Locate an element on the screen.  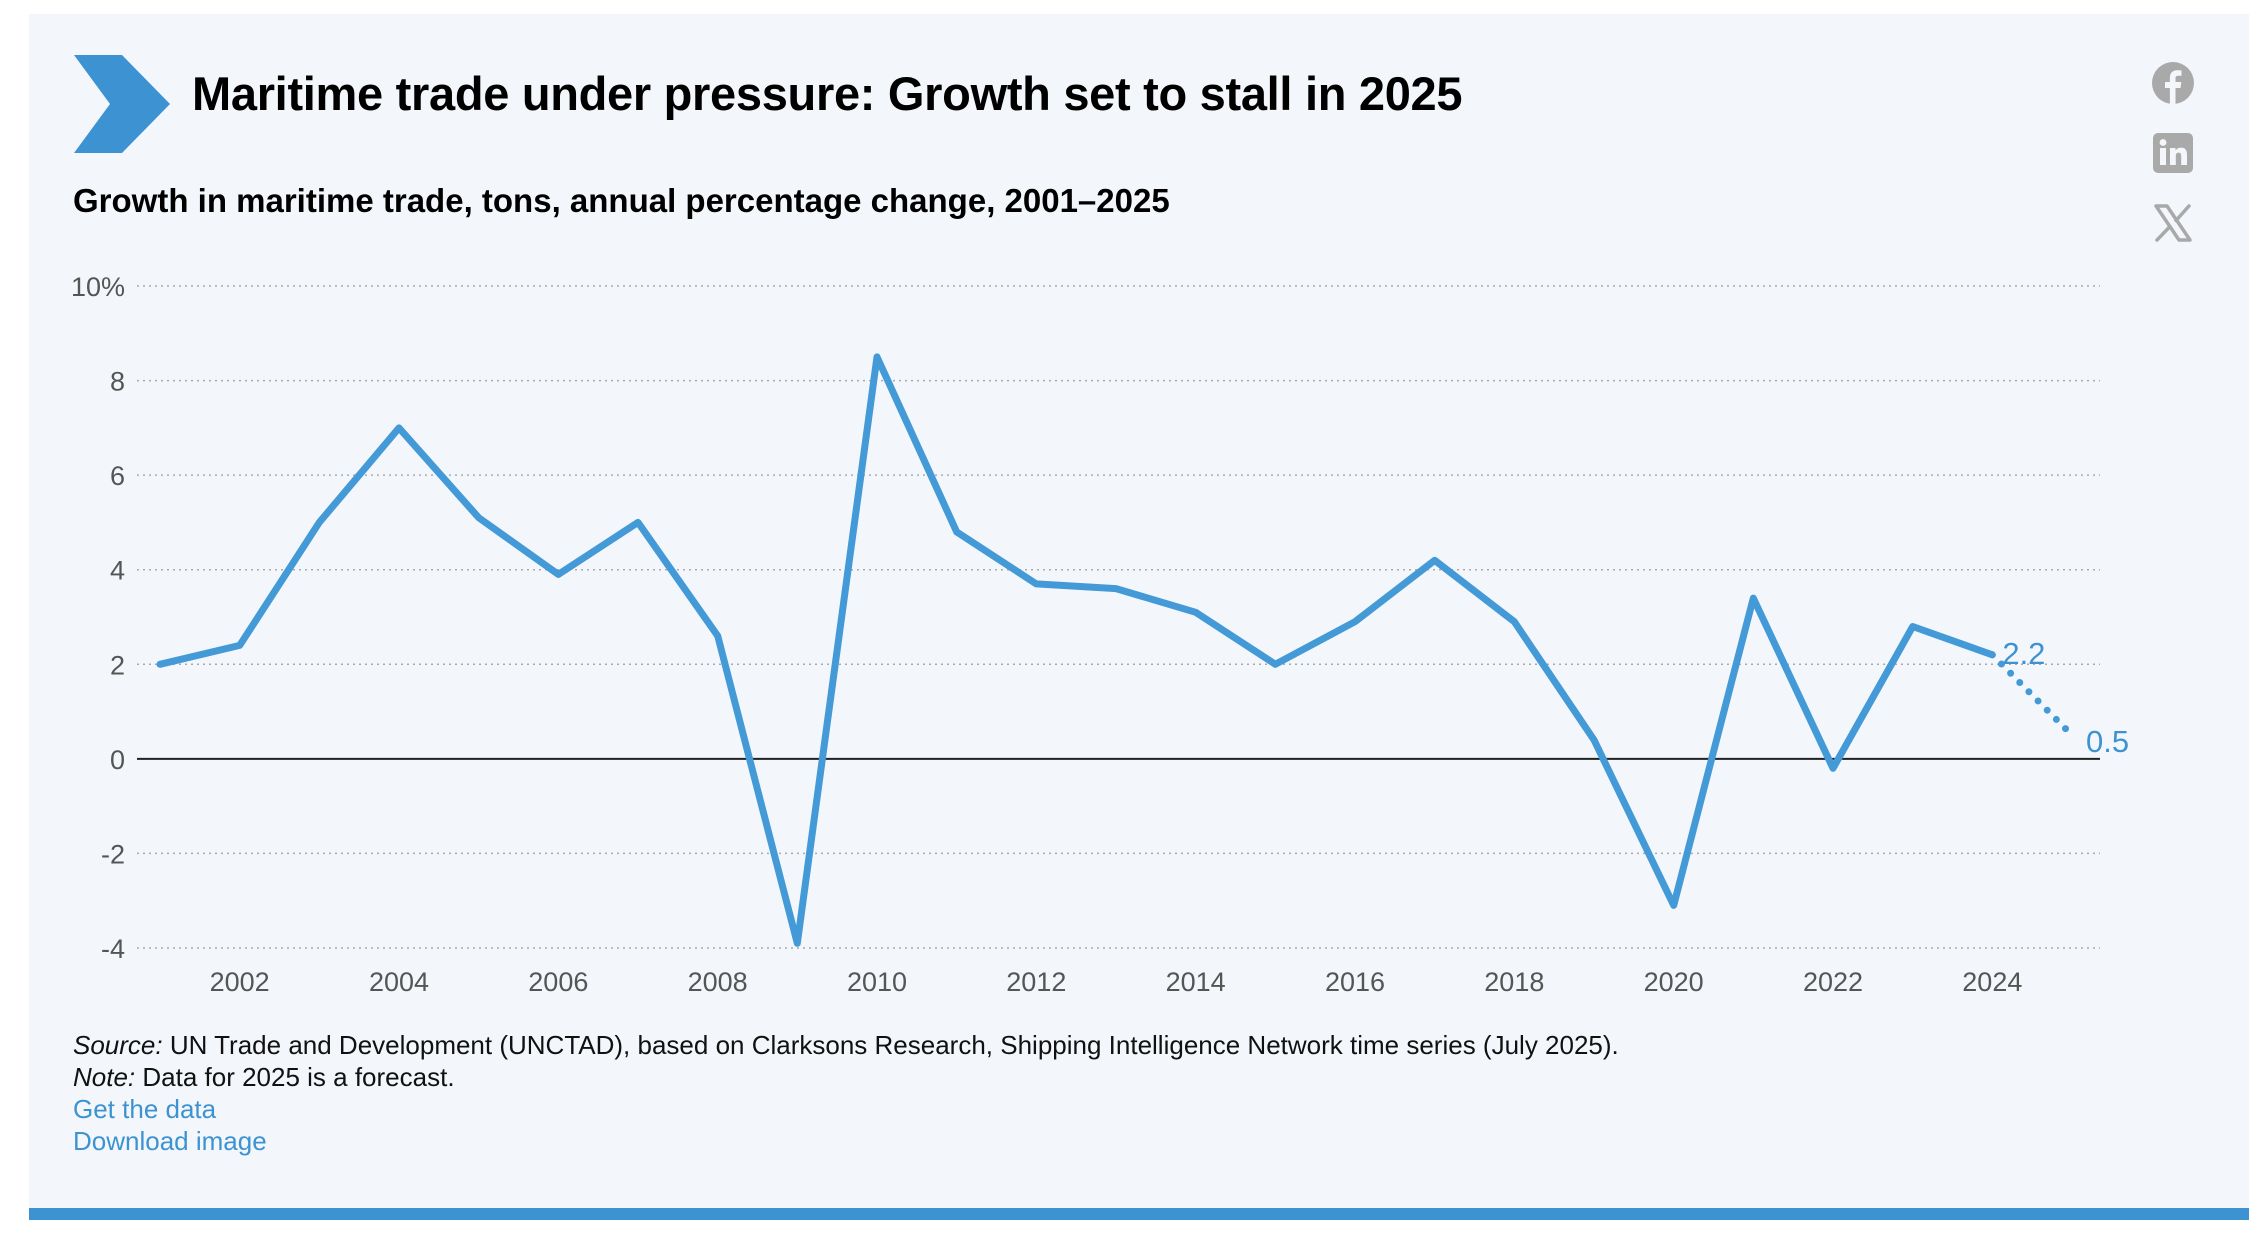
x-tick-label: 2020 is located at coordinates (1674, 982).